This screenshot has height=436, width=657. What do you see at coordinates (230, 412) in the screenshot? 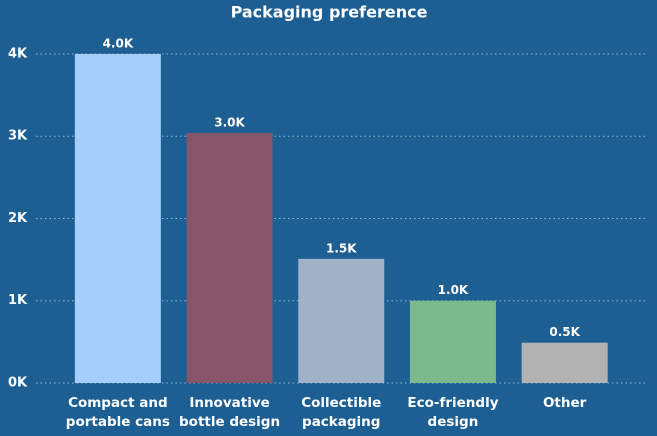
I see `x-tick-label: Innovative bottle design` at bounding box center [230, 412].